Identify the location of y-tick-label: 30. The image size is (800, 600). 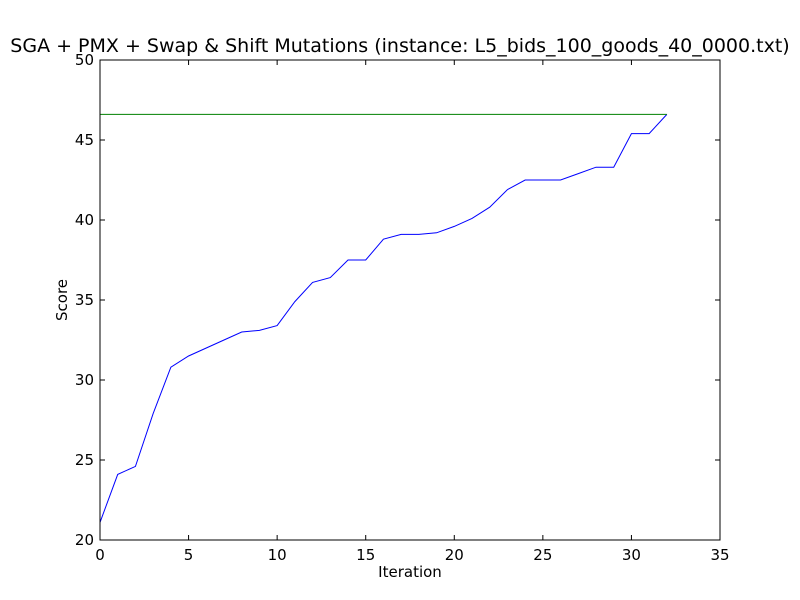
(84, 380).